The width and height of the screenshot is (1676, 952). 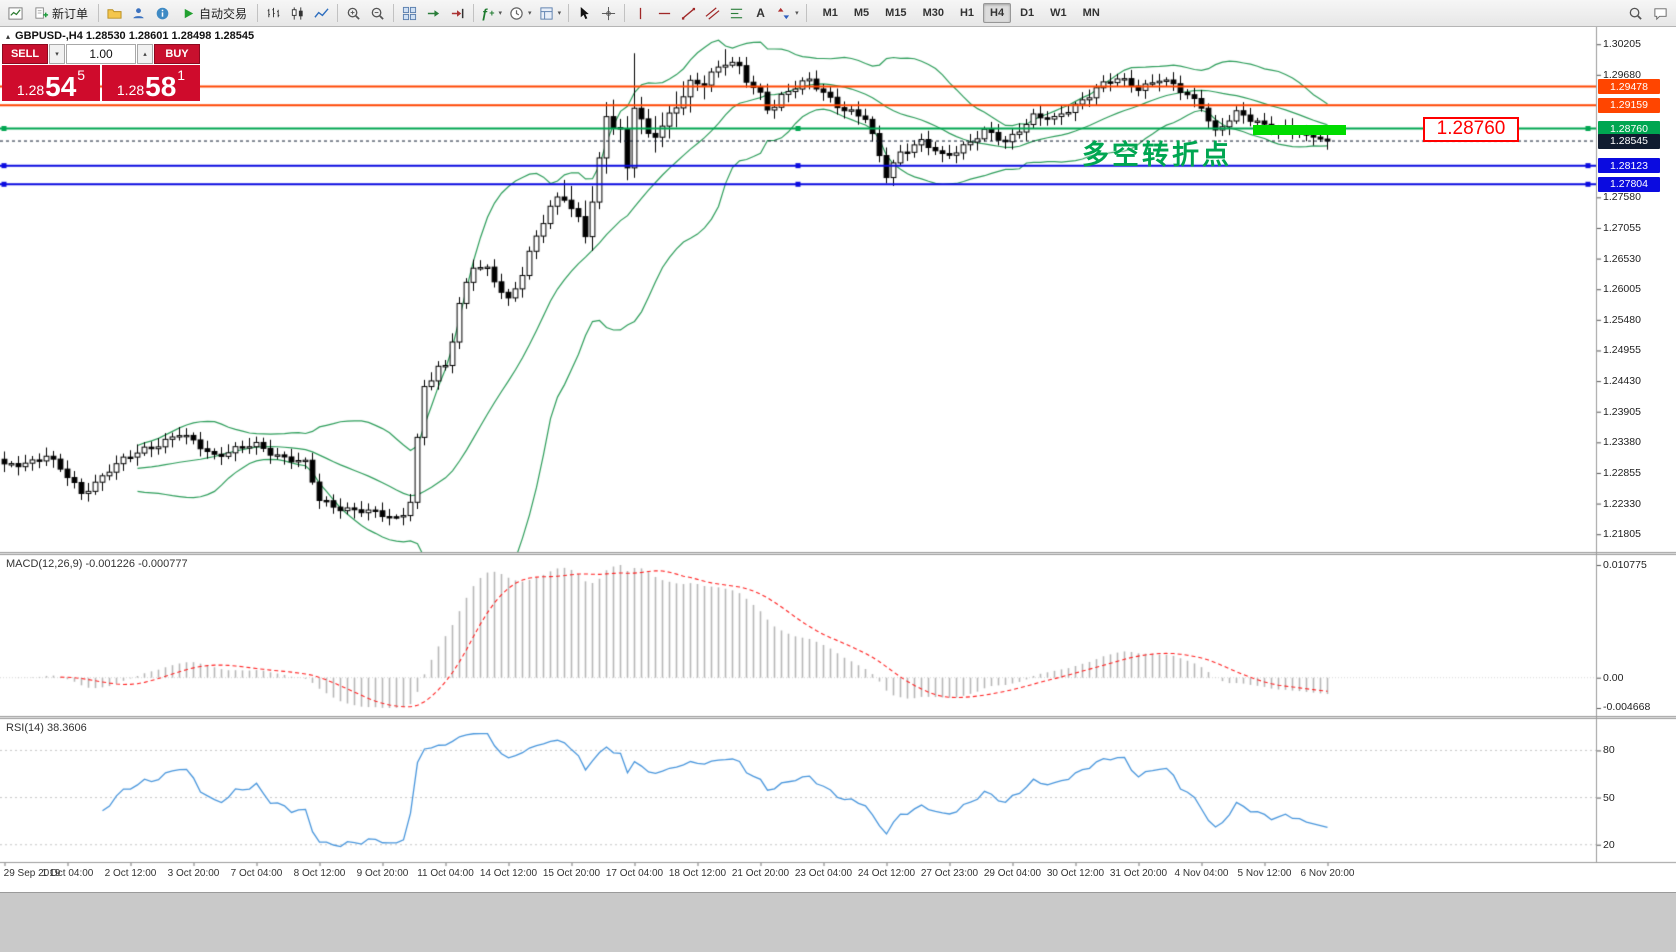 I want to click on time-axis-label: 4 Nov 04:00, so click(x=1201, y=873).